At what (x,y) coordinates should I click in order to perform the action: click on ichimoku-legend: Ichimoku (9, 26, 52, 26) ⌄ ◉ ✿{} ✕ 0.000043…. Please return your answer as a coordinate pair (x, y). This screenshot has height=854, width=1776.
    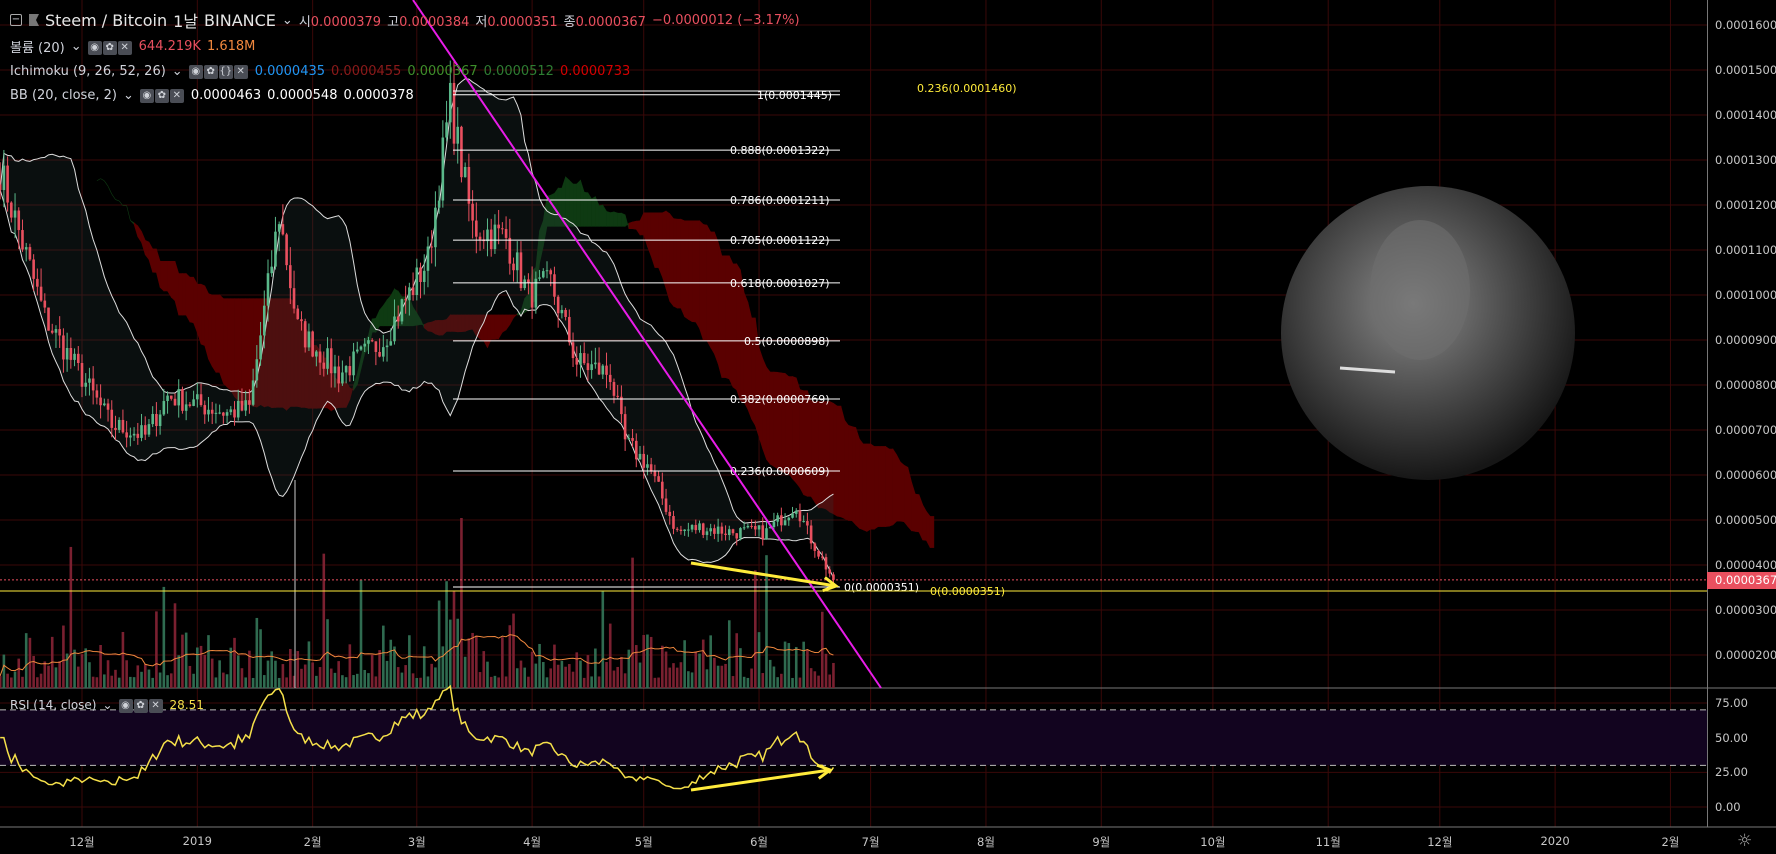
    Looking at the image, I should click on (320, 71).